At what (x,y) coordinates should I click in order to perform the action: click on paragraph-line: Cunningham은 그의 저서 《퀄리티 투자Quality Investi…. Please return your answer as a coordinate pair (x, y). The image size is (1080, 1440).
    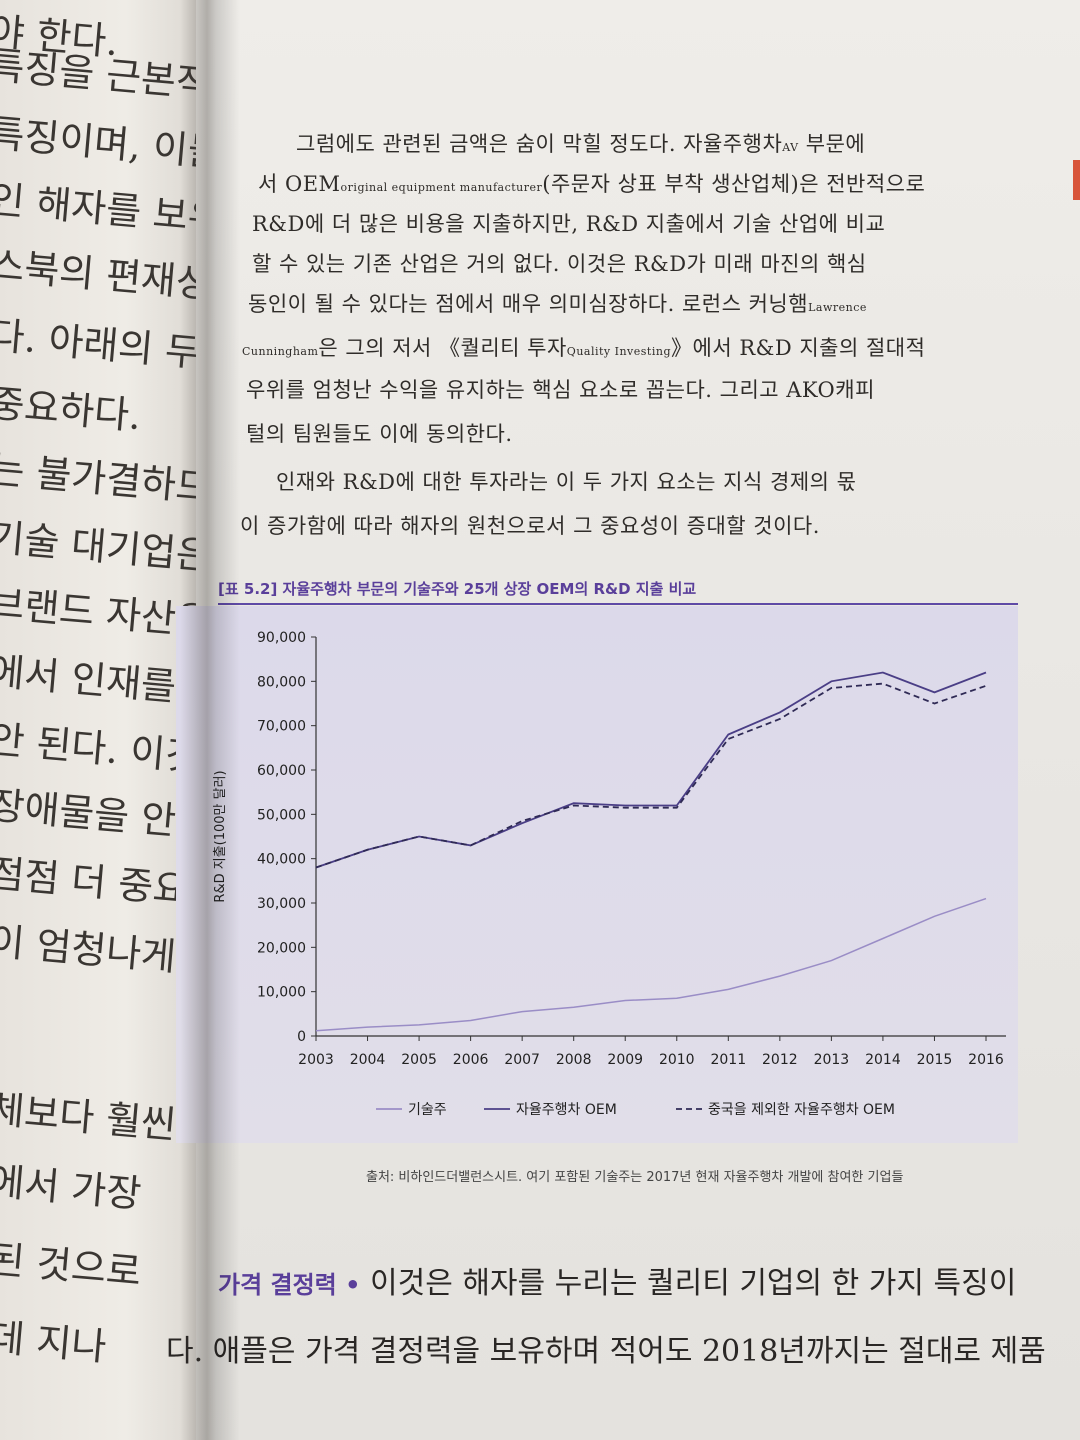
    Looking at the image, I should click on (584, 348).